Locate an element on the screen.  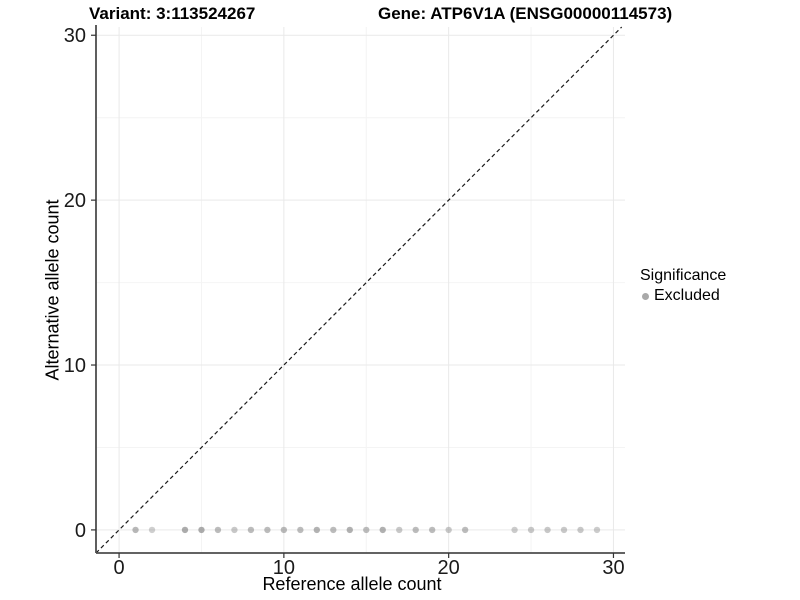
y-tick-label: 10 is located at coordinates (75, 366).